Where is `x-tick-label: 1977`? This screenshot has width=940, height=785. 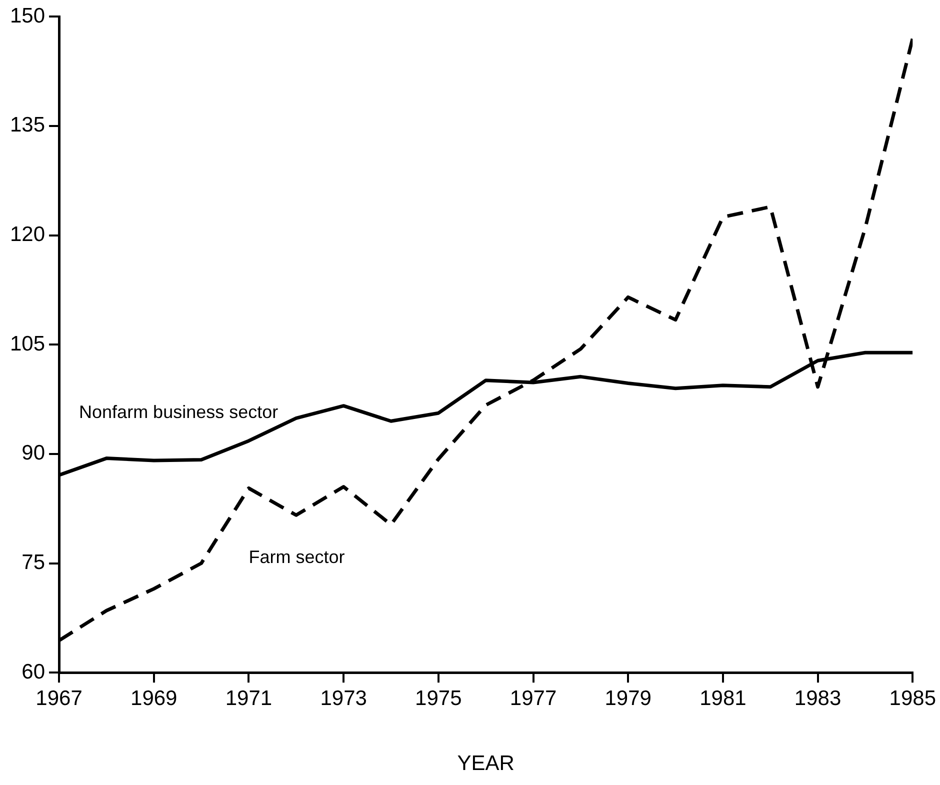
x-tick-label: 1977 is located at coordinates (533, 698).